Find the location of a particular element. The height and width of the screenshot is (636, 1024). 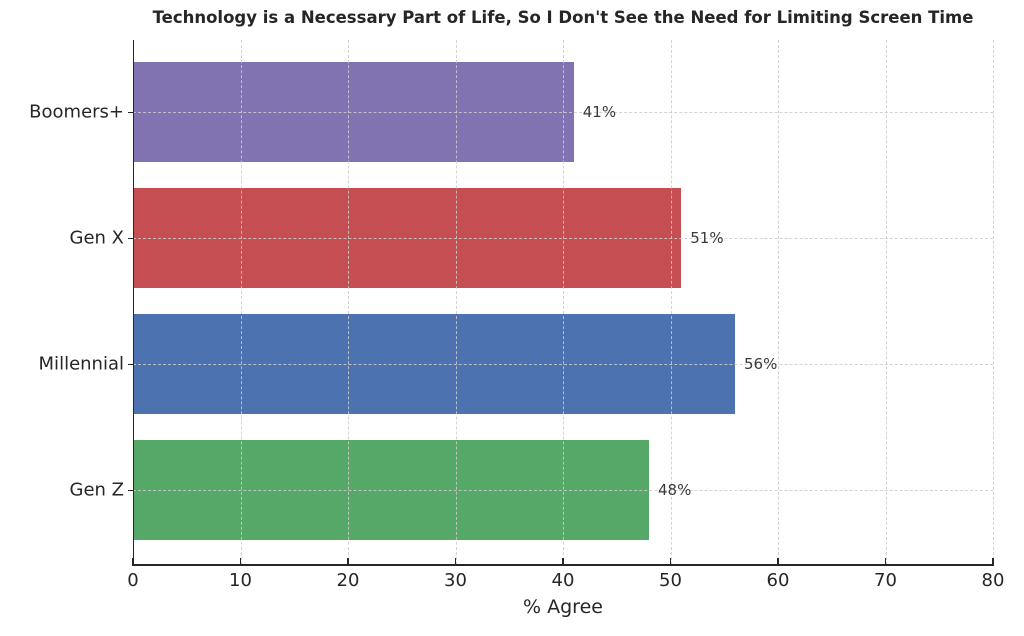

x-axis-label: % Agree is located at coordinates (563, 607).